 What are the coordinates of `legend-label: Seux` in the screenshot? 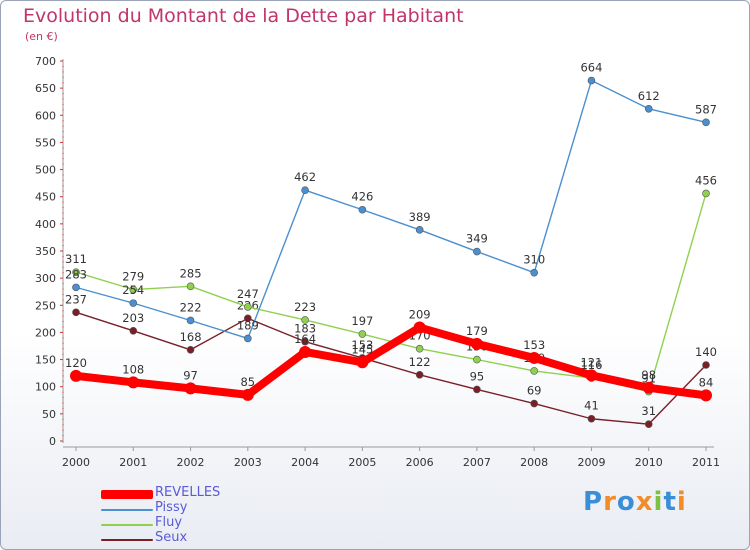 It's located at (171, 537).